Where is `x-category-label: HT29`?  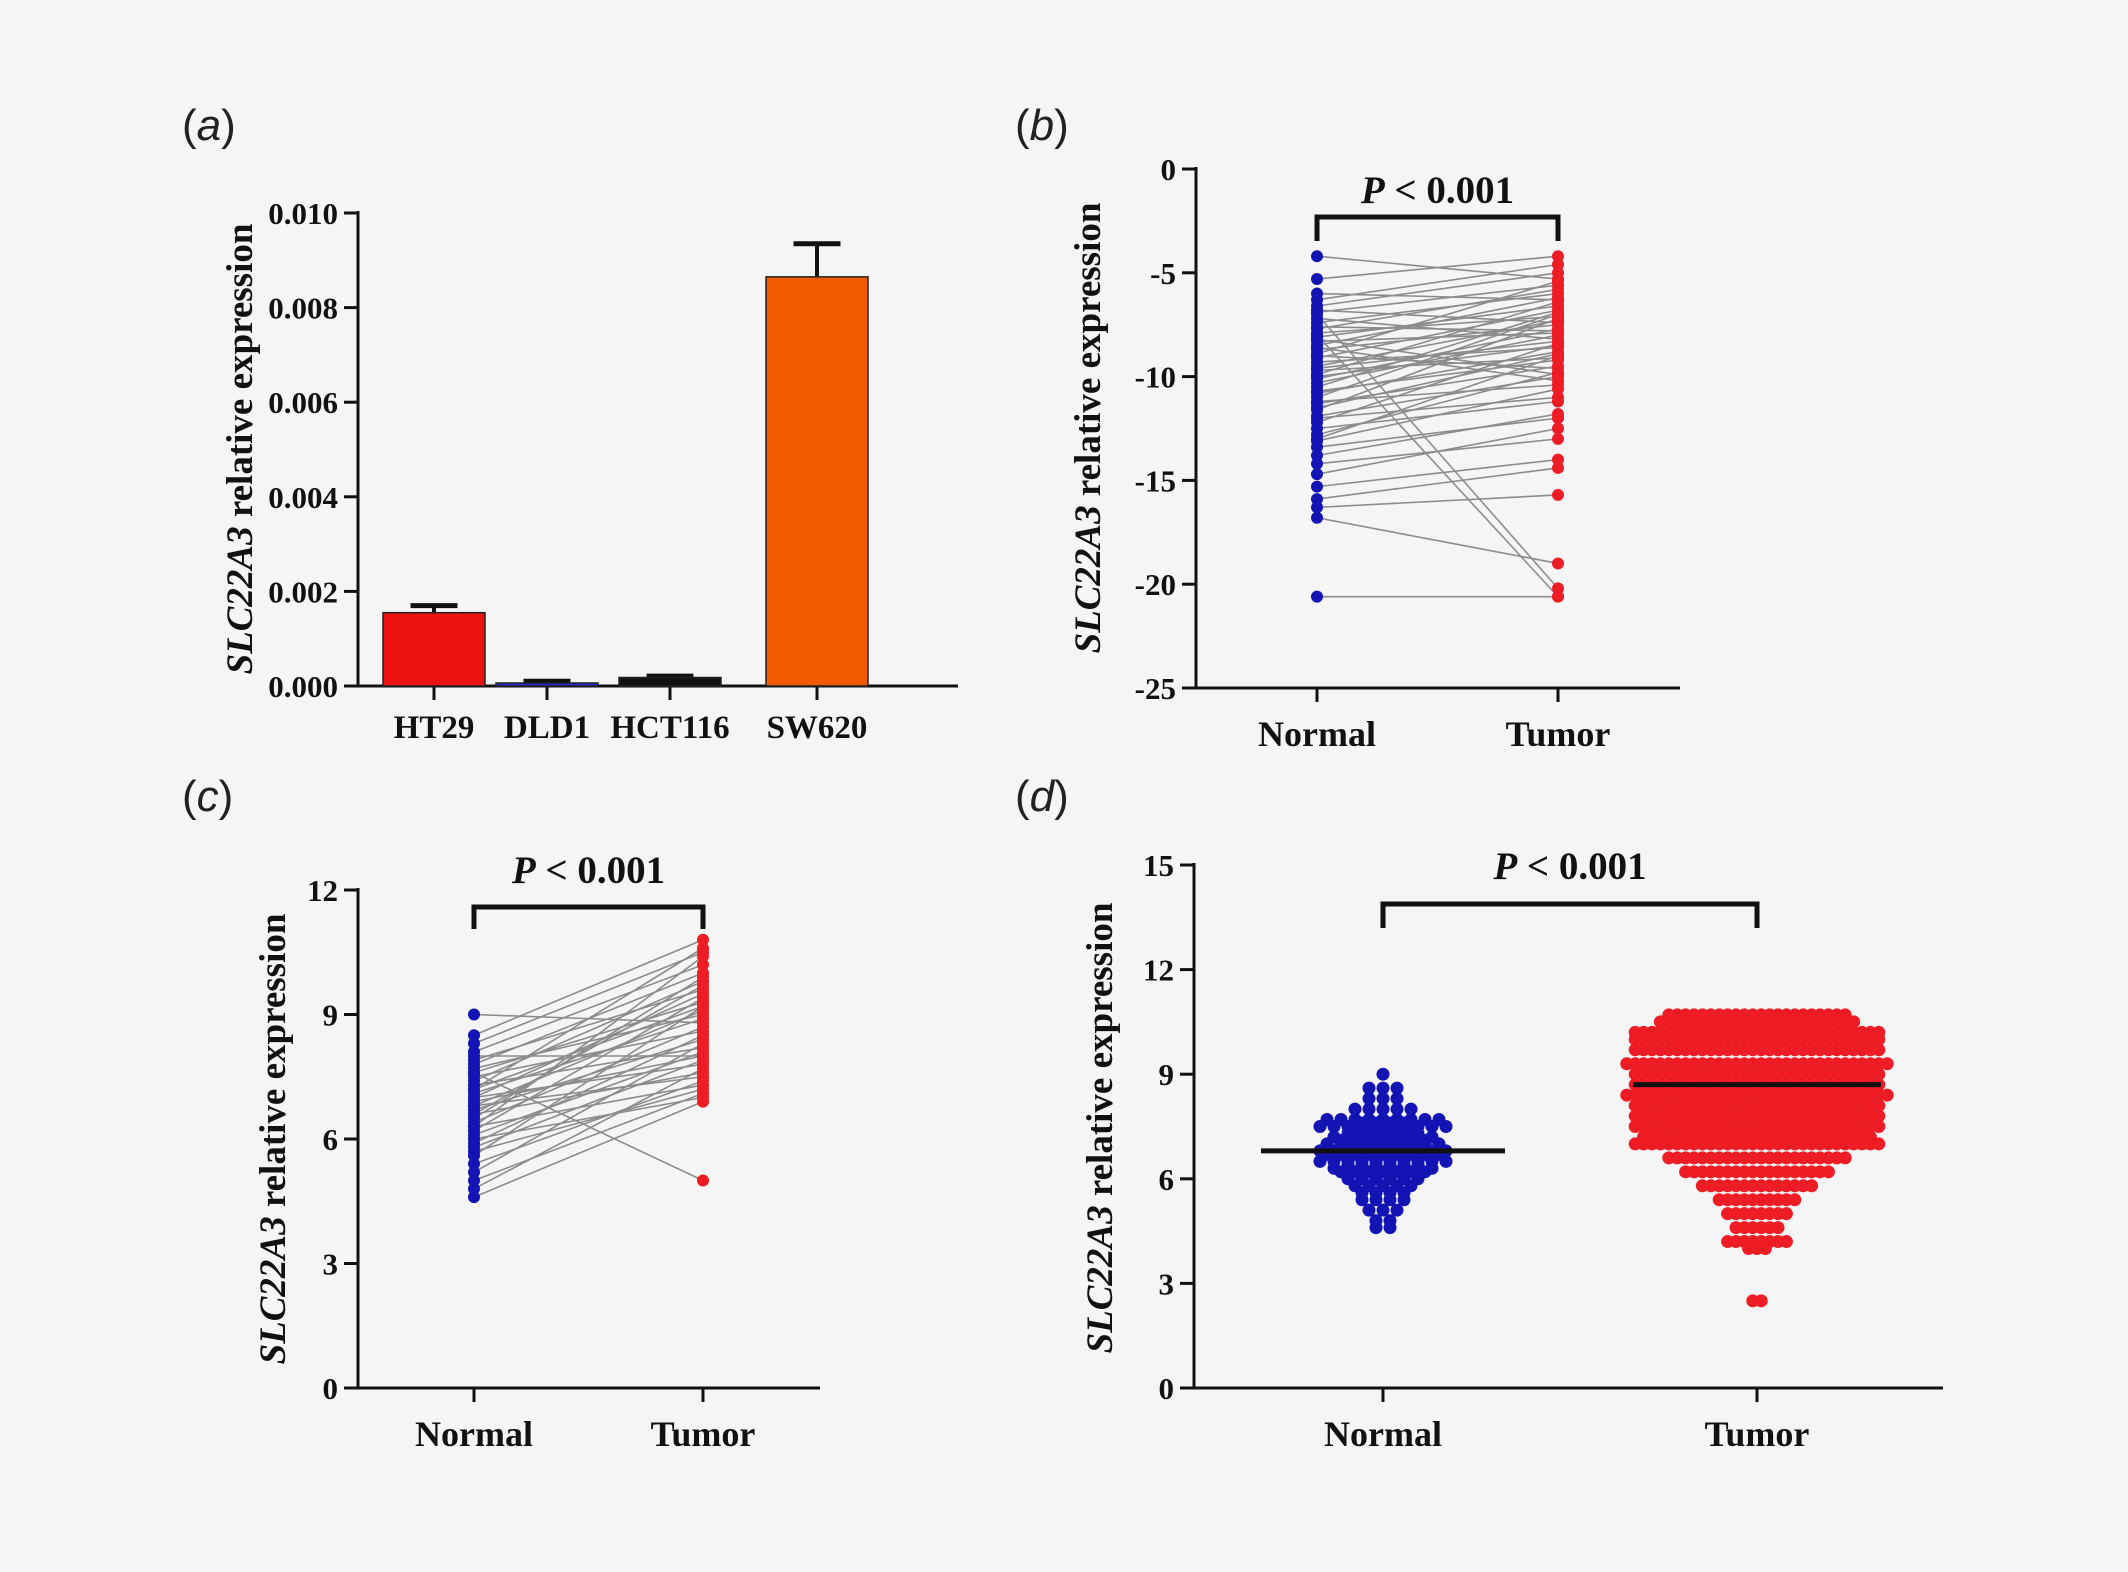
x-category-label: HT29 is located at coordinates (434, 728).